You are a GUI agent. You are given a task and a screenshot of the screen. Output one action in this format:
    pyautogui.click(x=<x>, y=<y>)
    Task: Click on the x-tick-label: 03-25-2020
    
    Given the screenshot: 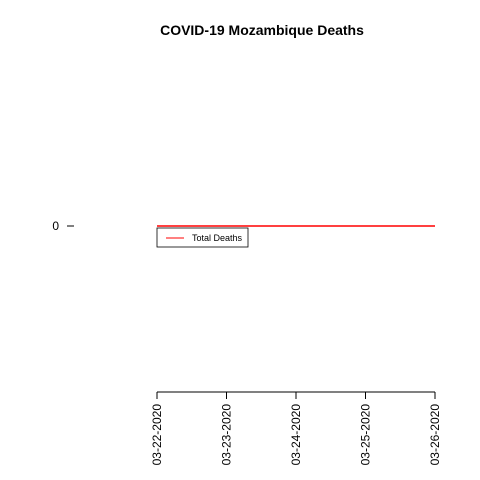 What is the action you would take?
    pyautogui.click(x=366, y=435)
    